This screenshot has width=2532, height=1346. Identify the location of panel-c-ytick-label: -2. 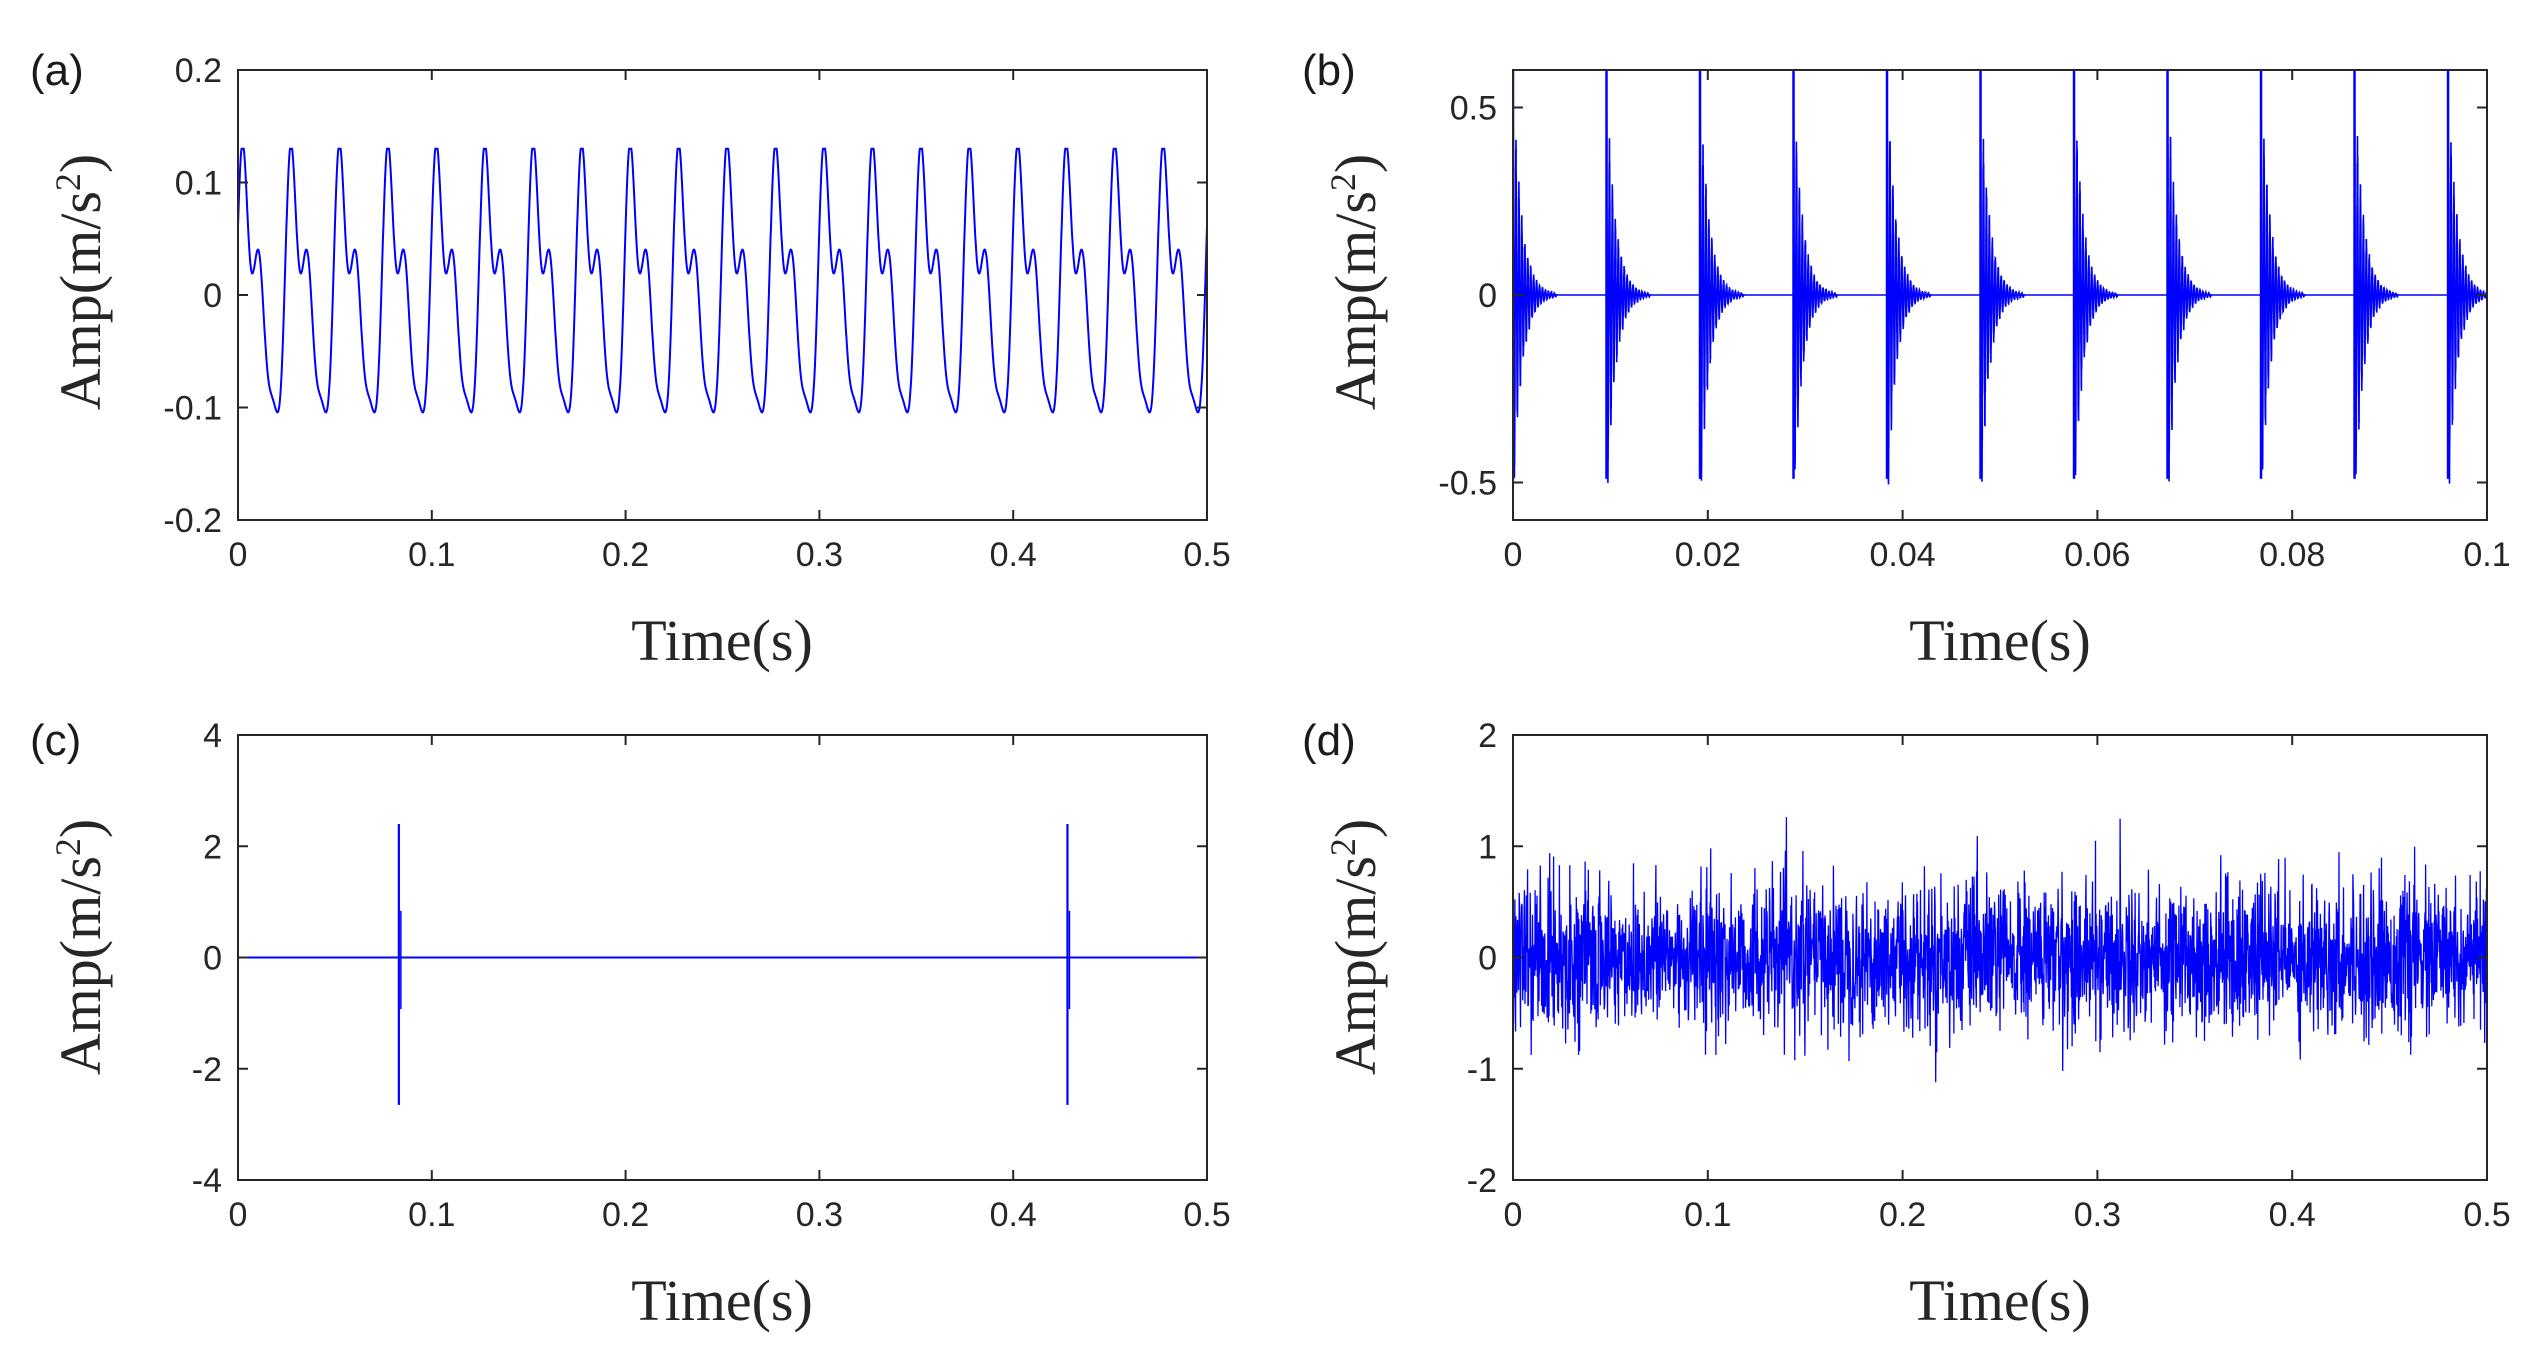
(207, 1070).